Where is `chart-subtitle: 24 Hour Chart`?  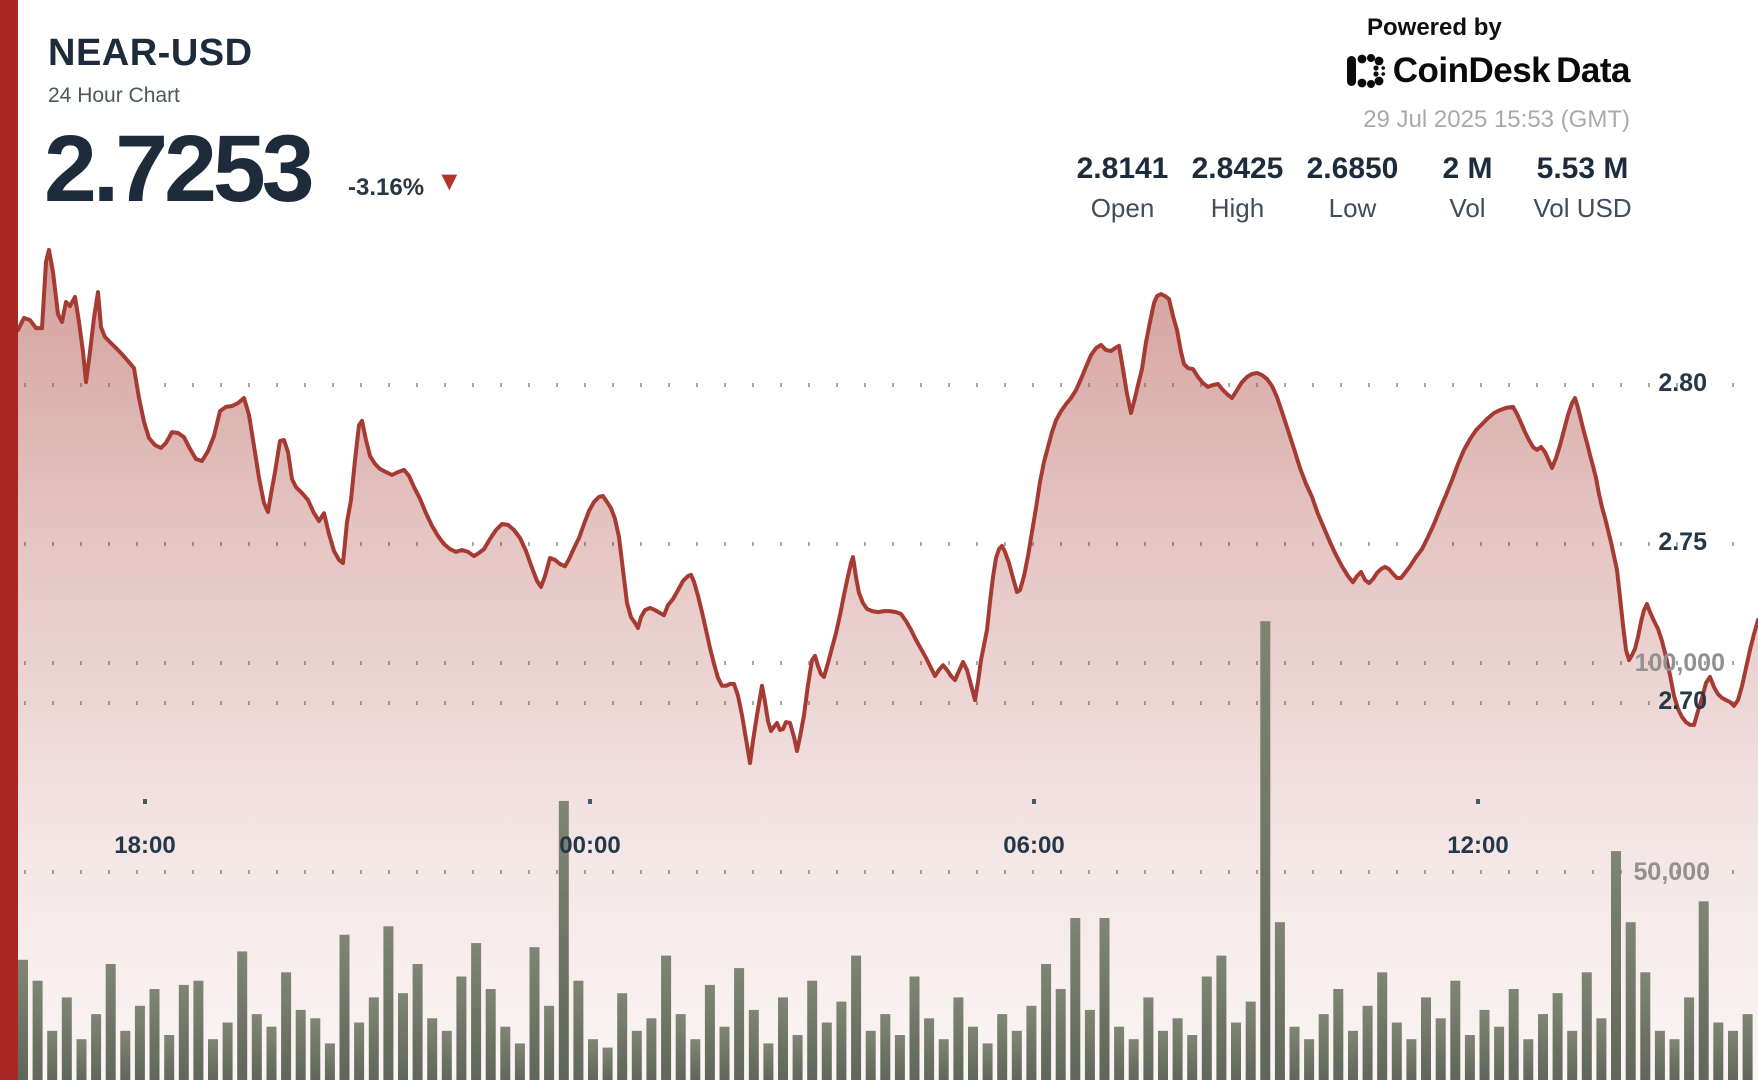 chart-subtitle: 24 Hour Chart is located at coordinates (114, 95).